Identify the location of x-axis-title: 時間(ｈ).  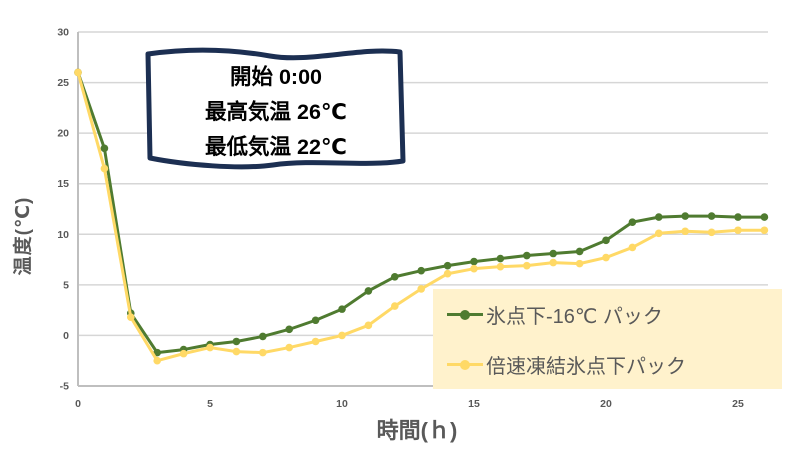
(417, 430).